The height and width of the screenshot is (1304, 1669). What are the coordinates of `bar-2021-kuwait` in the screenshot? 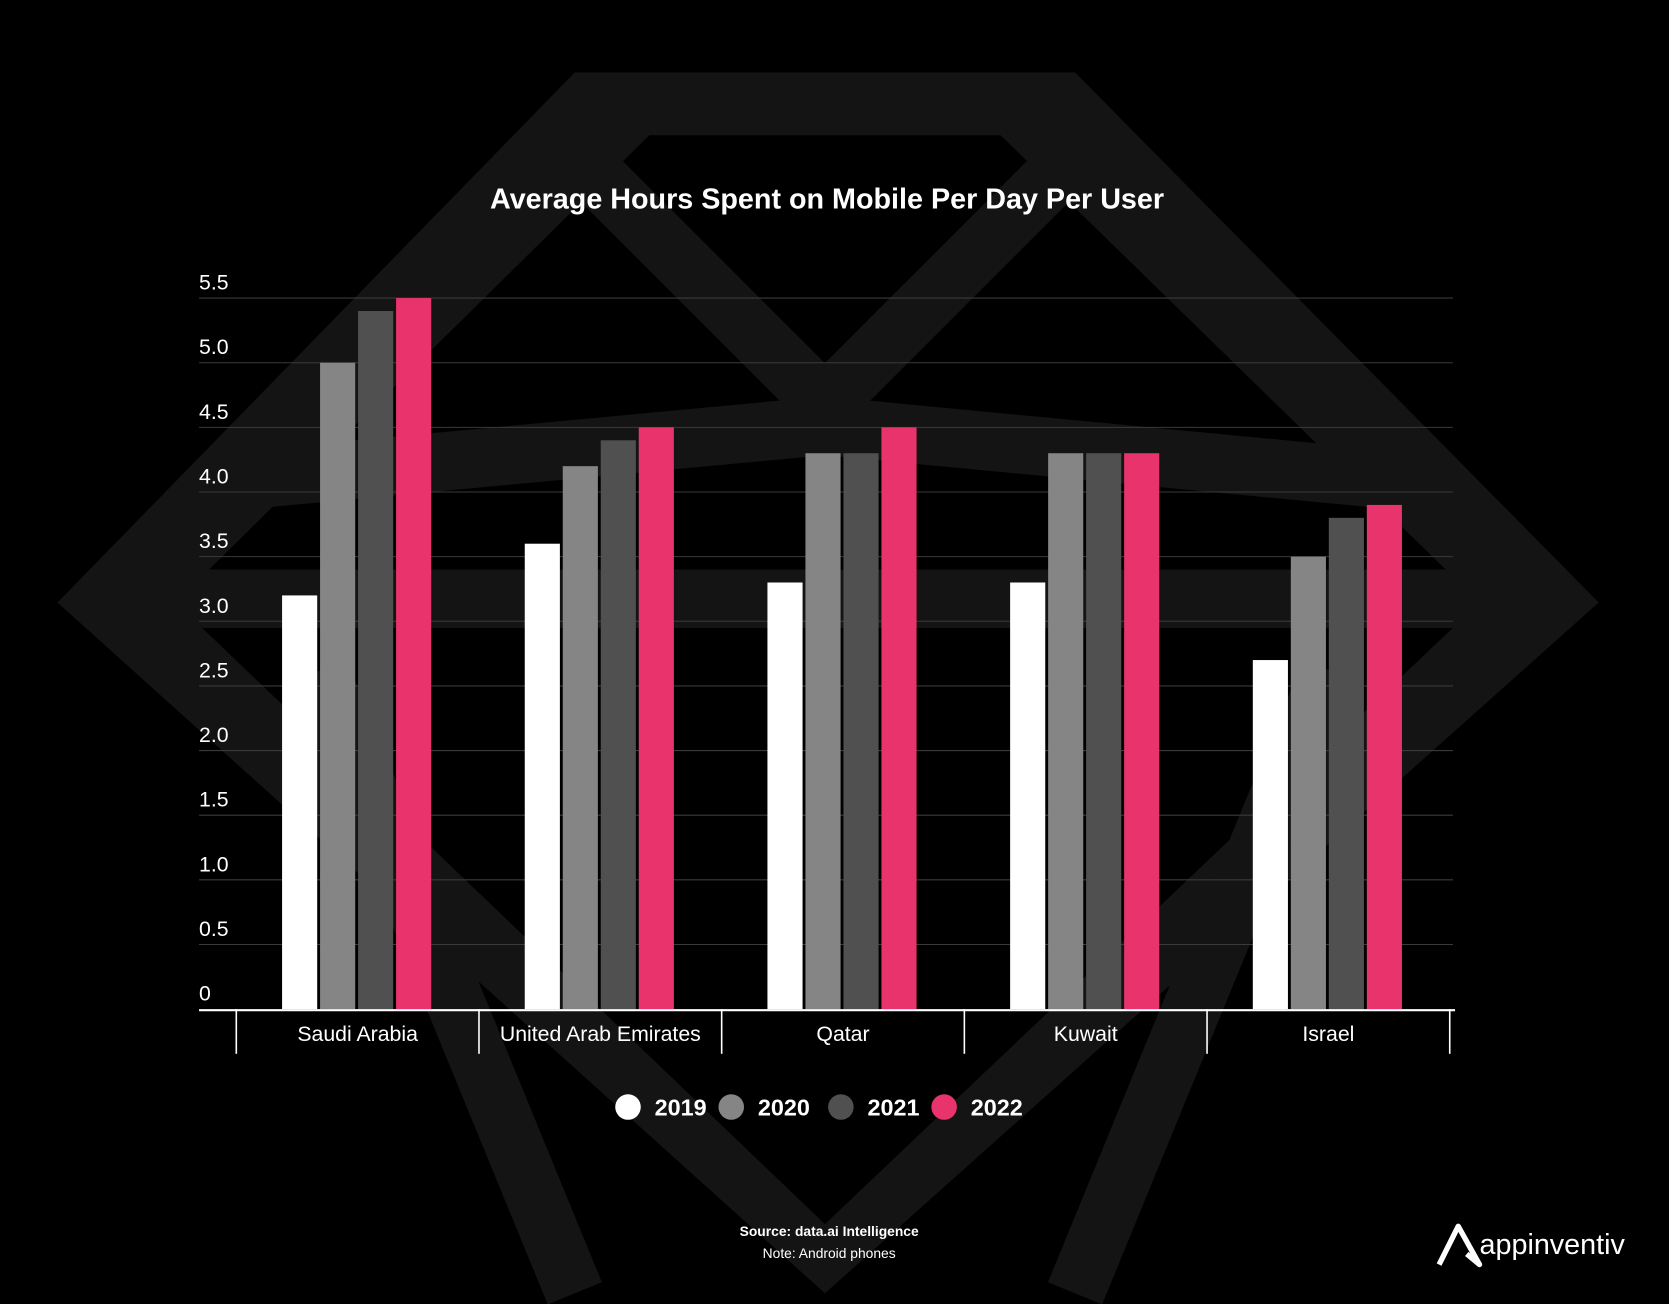 It's located at (1104, 731).